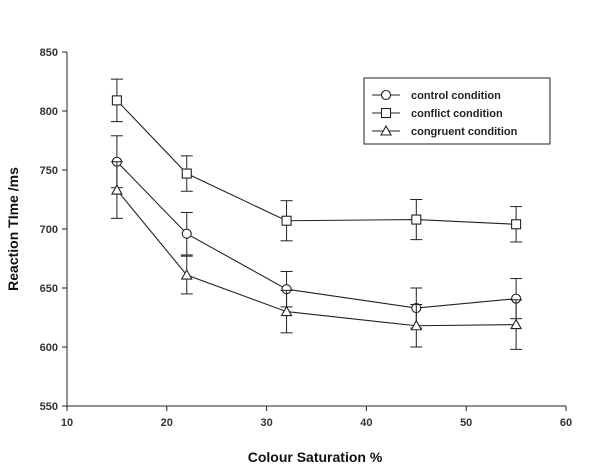 This screenshot has width=590, height=469. I want to click on x-tick-label: 50, so click(466, 423).